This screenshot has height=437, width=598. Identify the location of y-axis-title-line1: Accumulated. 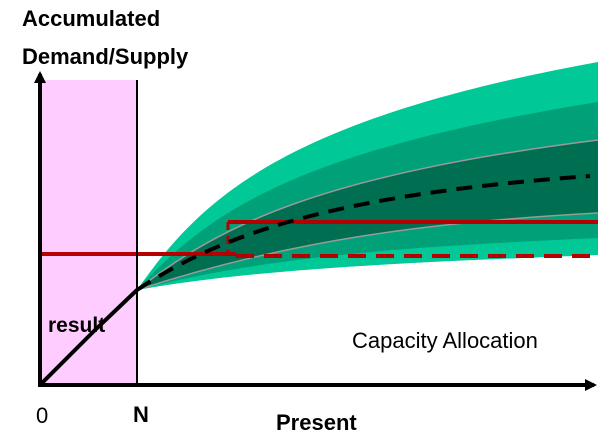
(91, 19).